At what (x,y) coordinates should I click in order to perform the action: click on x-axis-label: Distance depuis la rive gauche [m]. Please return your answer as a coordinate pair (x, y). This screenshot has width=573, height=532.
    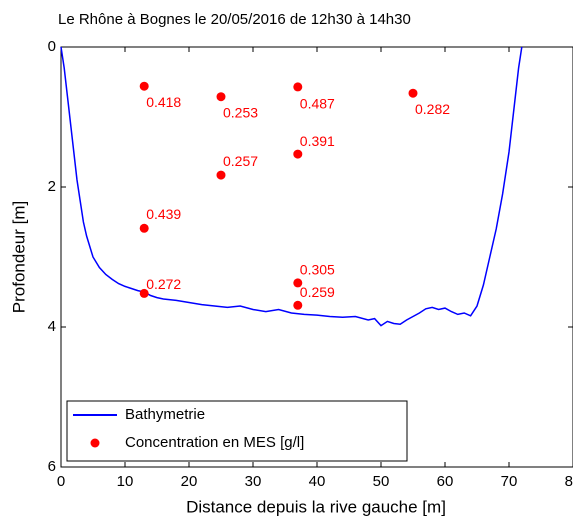
    Looking at the image, I should click on (316, 506).